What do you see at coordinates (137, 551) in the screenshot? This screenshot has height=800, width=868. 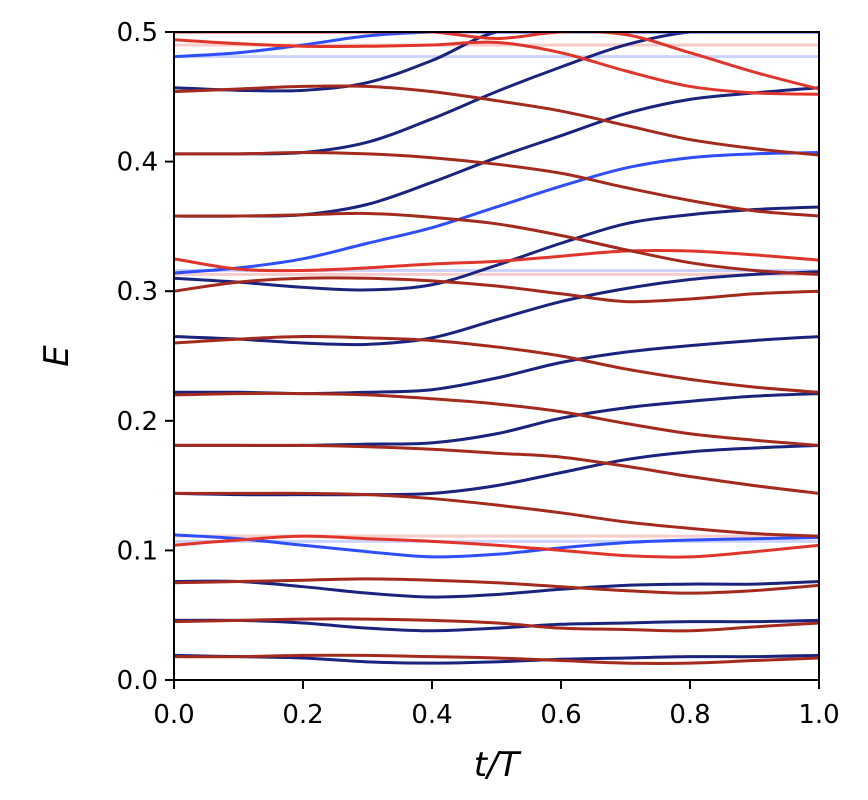 I see `y-tick-label: 0.1` at bounding box center [137, 551].